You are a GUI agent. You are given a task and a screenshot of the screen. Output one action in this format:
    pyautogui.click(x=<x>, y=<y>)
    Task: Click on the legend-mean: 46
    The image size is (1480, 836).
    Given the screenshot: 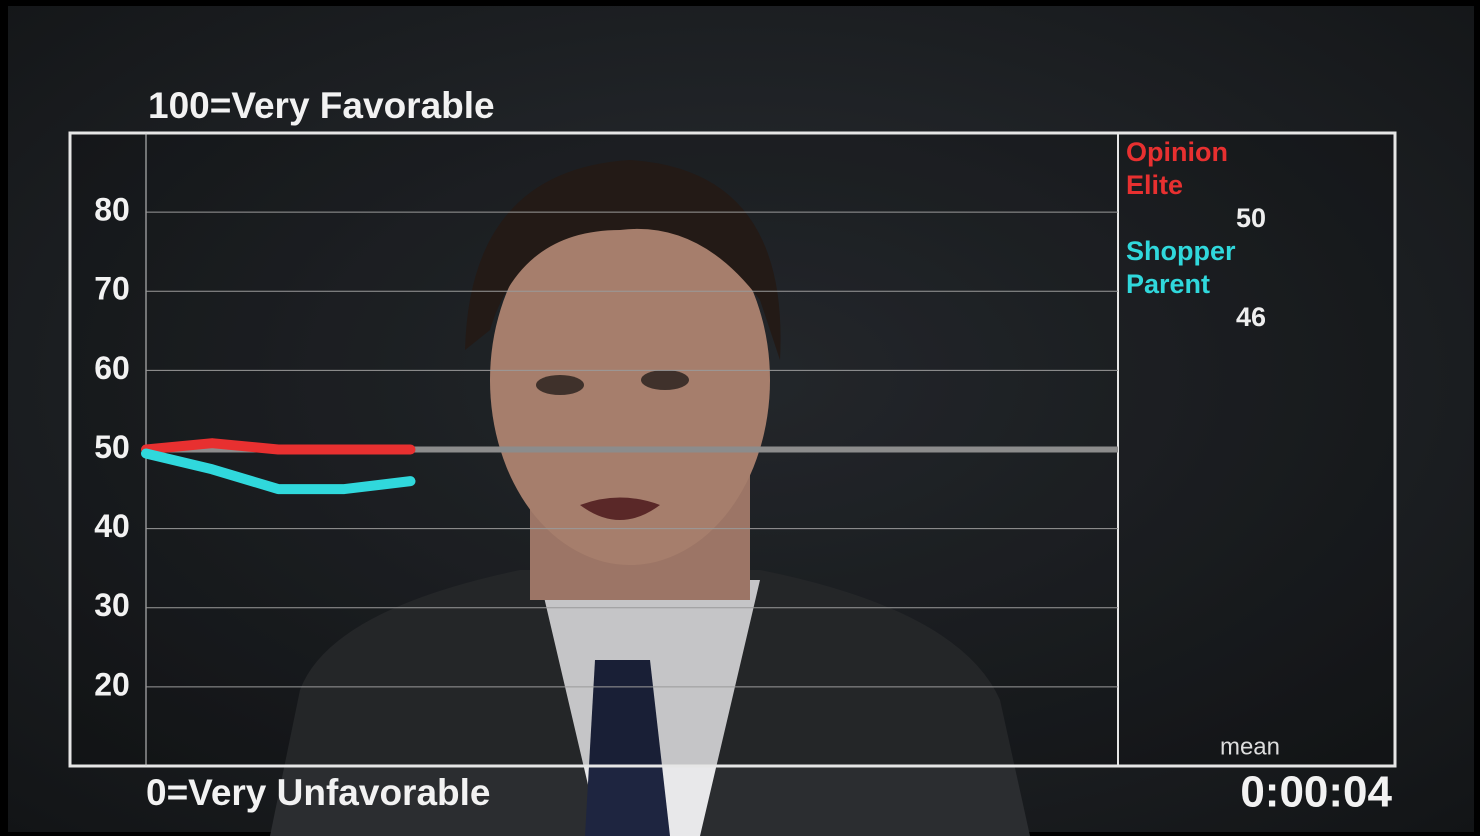 What is the action you would take?
    pyautogui.click(x=1251, y=317)
    